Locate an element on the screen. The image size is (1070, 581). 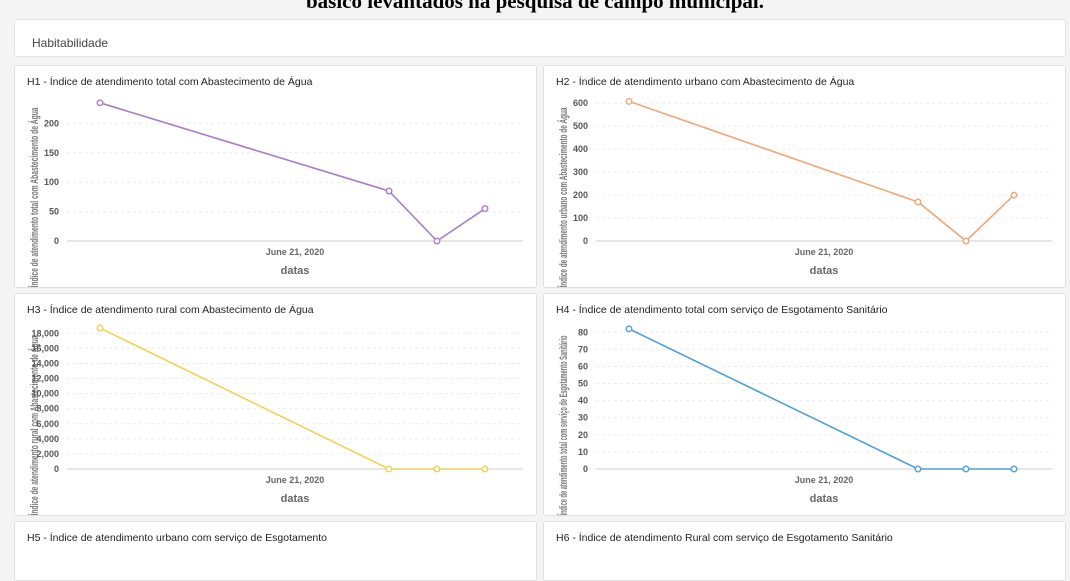
section-habitabilidade: Habitabilidade is located at coordinates (540, 38).